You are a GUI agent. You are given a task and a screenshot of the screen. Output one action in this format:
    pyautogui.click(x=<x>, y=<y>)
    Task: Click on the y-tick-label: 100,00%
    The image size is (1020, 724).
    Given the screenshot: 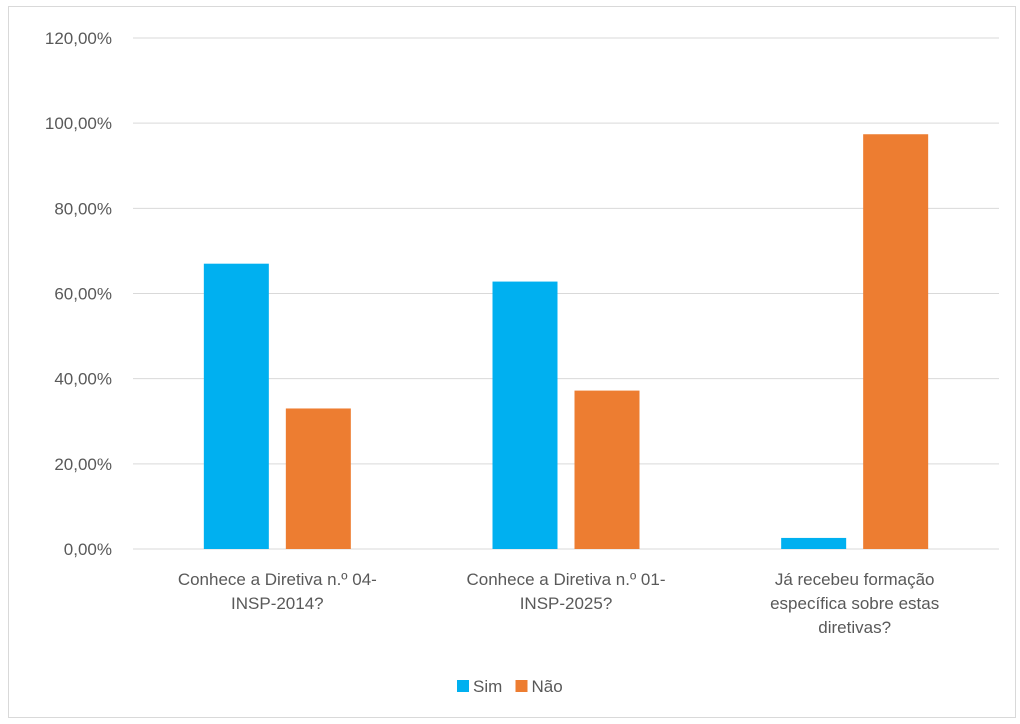 What is the action you would take?
    pyautogui.click(x=78, y=123)
    